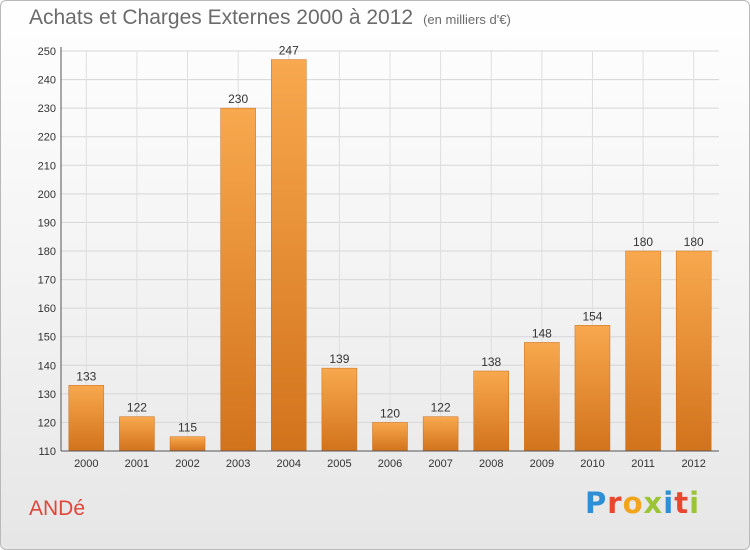 The image size is (750, 550). Describe the element at coordinates (221, 17) in the screenshot. I see `title-text: Achats et Charges Externes 2000 à 2012` at that location.